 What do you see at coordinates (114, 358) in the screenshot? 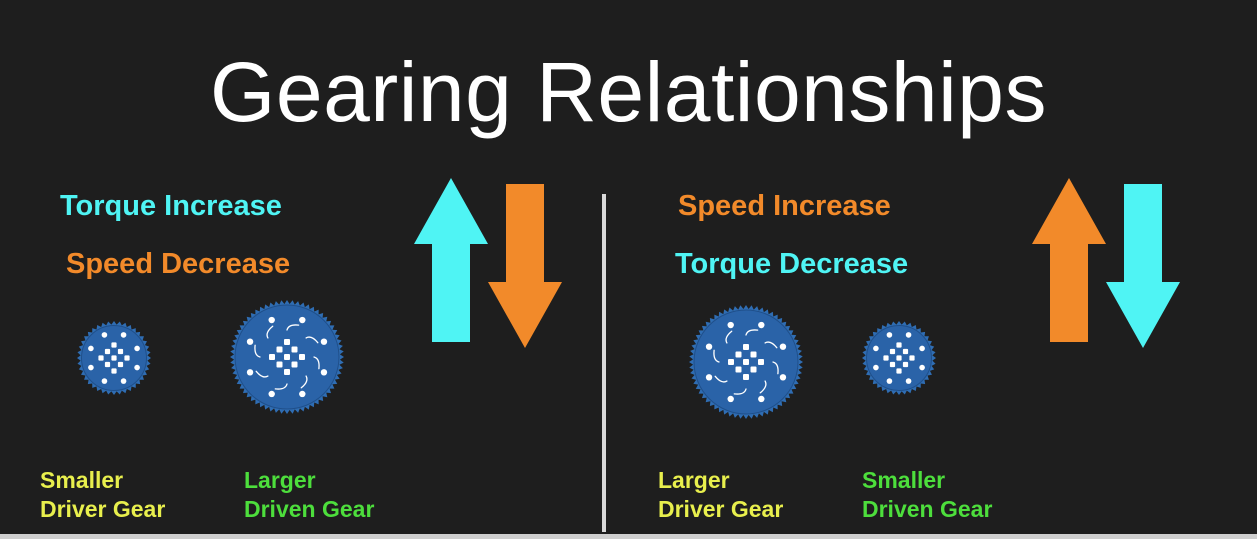
I see `small-driver-gear-icon` at bounding box center [114, 358].